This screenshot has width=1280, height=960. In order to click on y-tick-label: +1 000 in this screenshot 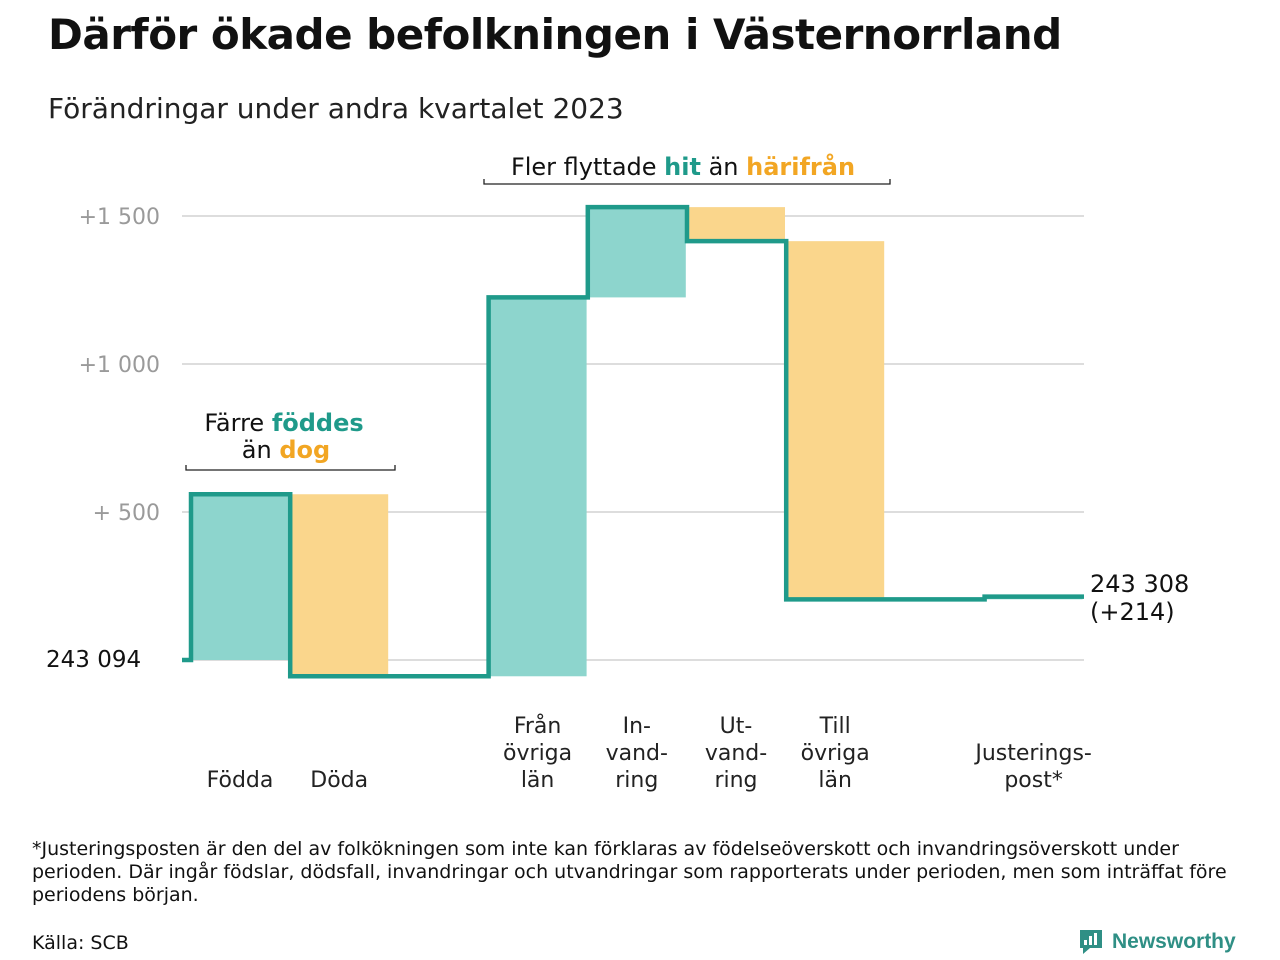, I will do `click(119, 365)`.